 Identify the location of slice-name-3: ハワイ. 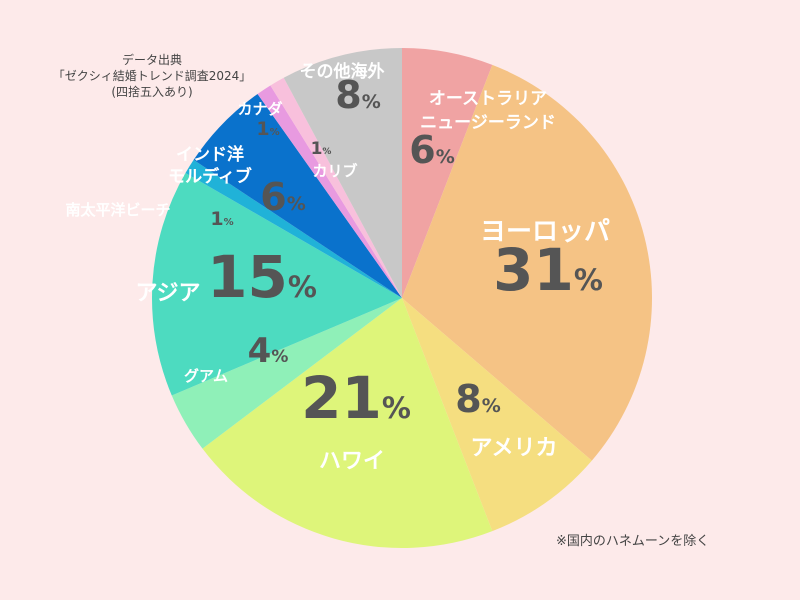
(352, 461).